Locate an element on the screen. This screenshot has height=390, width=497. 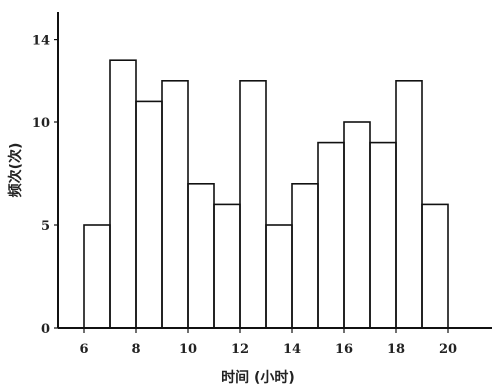
y-ticks-group: 0 5 10 14 is located at coordinates (45, 185).